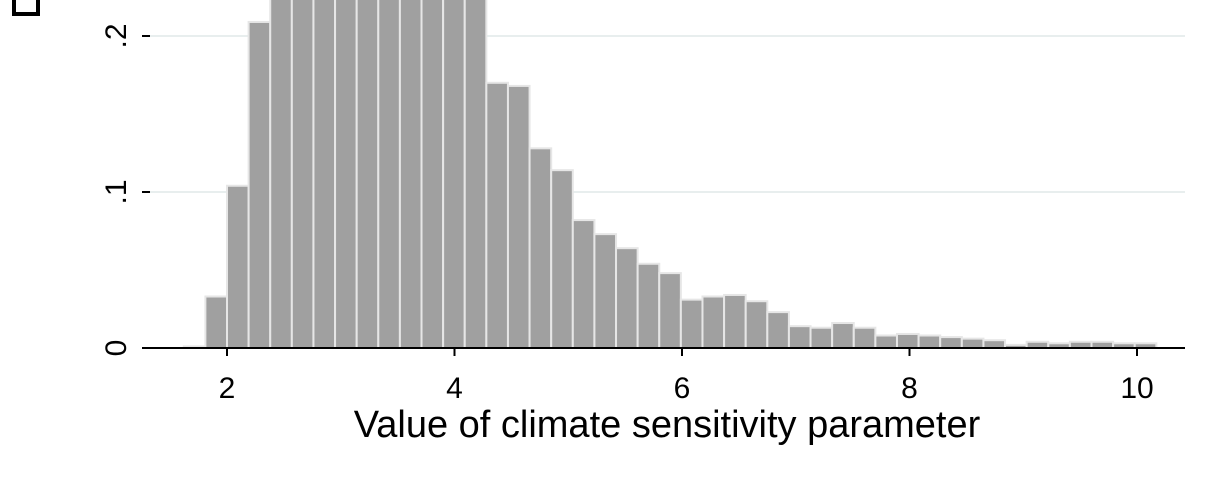 This screenshot has height=487, width=1219. What do you see at coordinates (1136, 388) in the screenshot?
I see `x-tick-label-4: 10` at bounding box center [1136, 388].